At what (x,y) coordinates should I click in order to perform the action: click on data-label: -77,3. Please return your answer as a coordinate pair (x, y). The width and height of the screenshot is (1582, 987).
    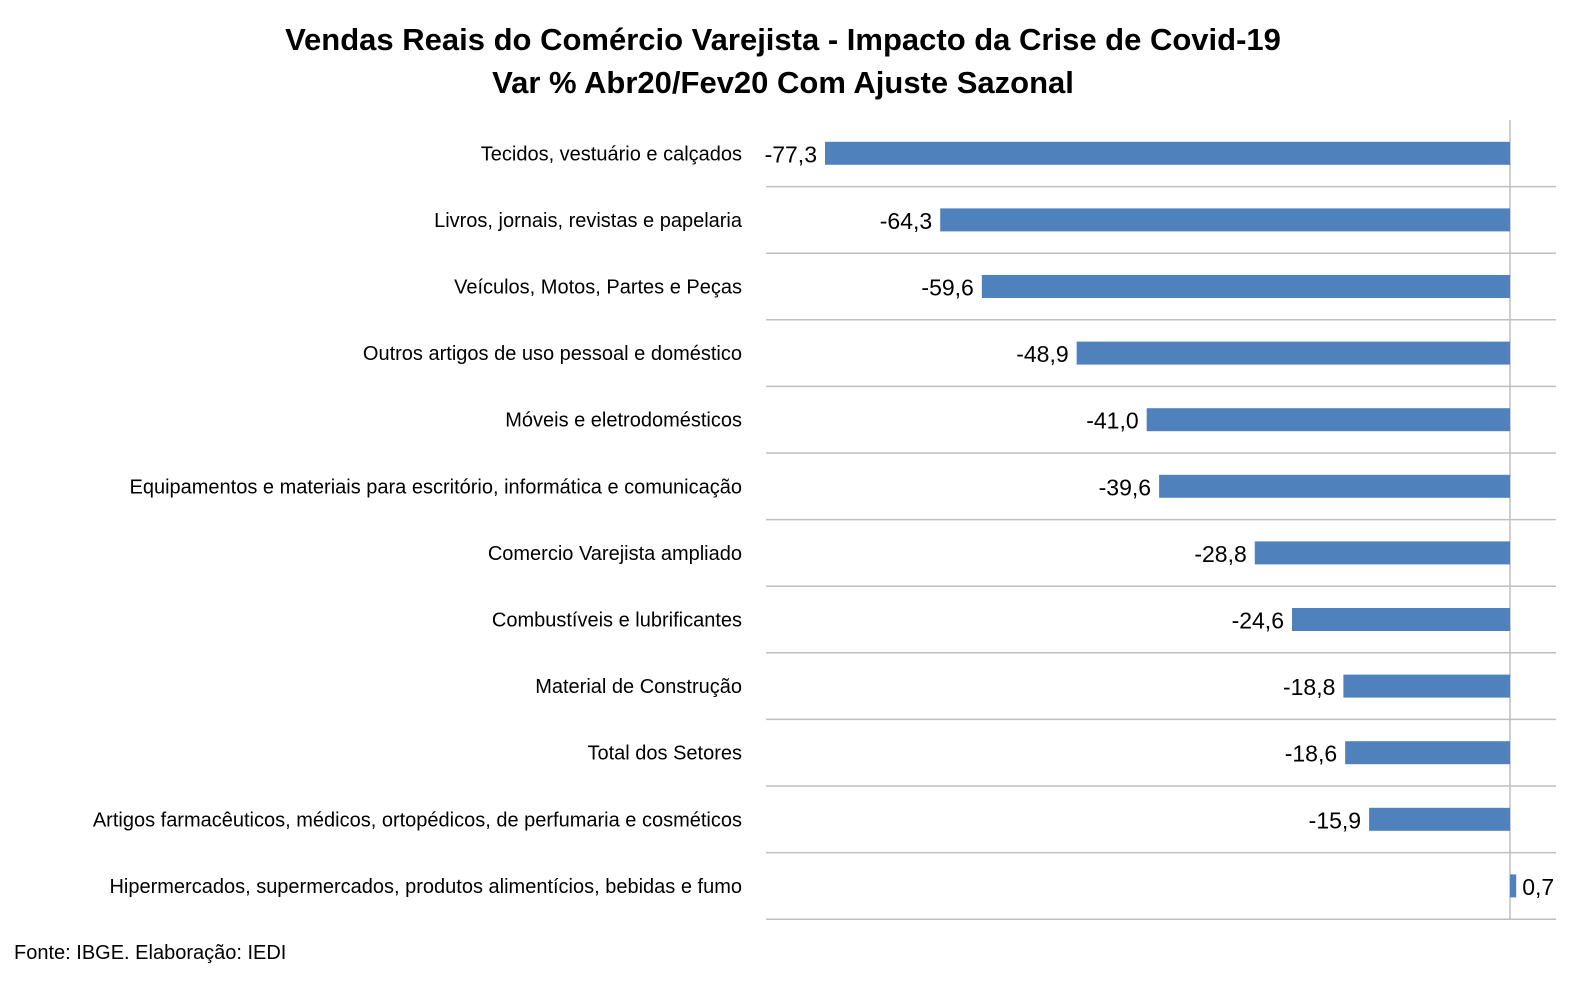
    Looking at the image, I should click on (791, 154).